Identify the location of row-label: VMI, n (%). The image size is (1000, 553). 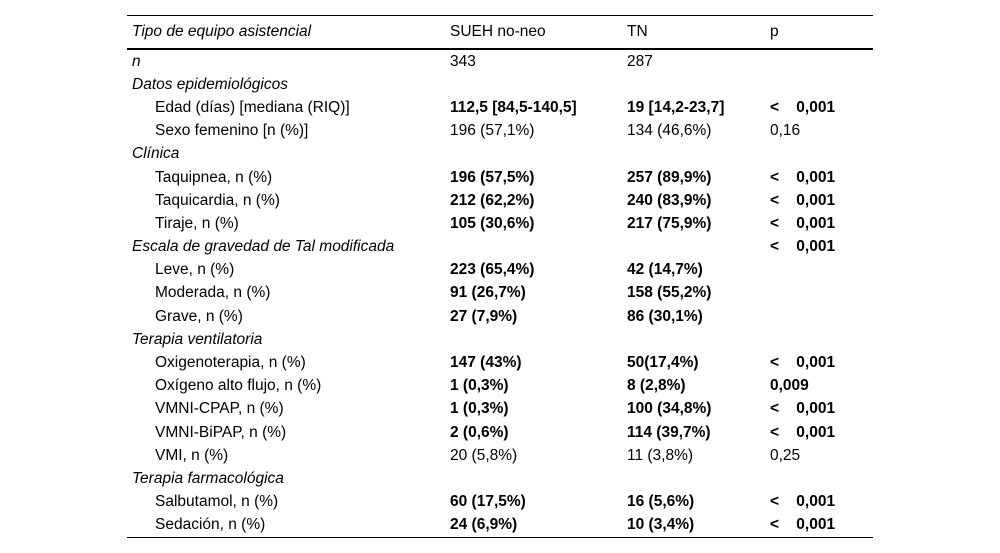
(192, 455).